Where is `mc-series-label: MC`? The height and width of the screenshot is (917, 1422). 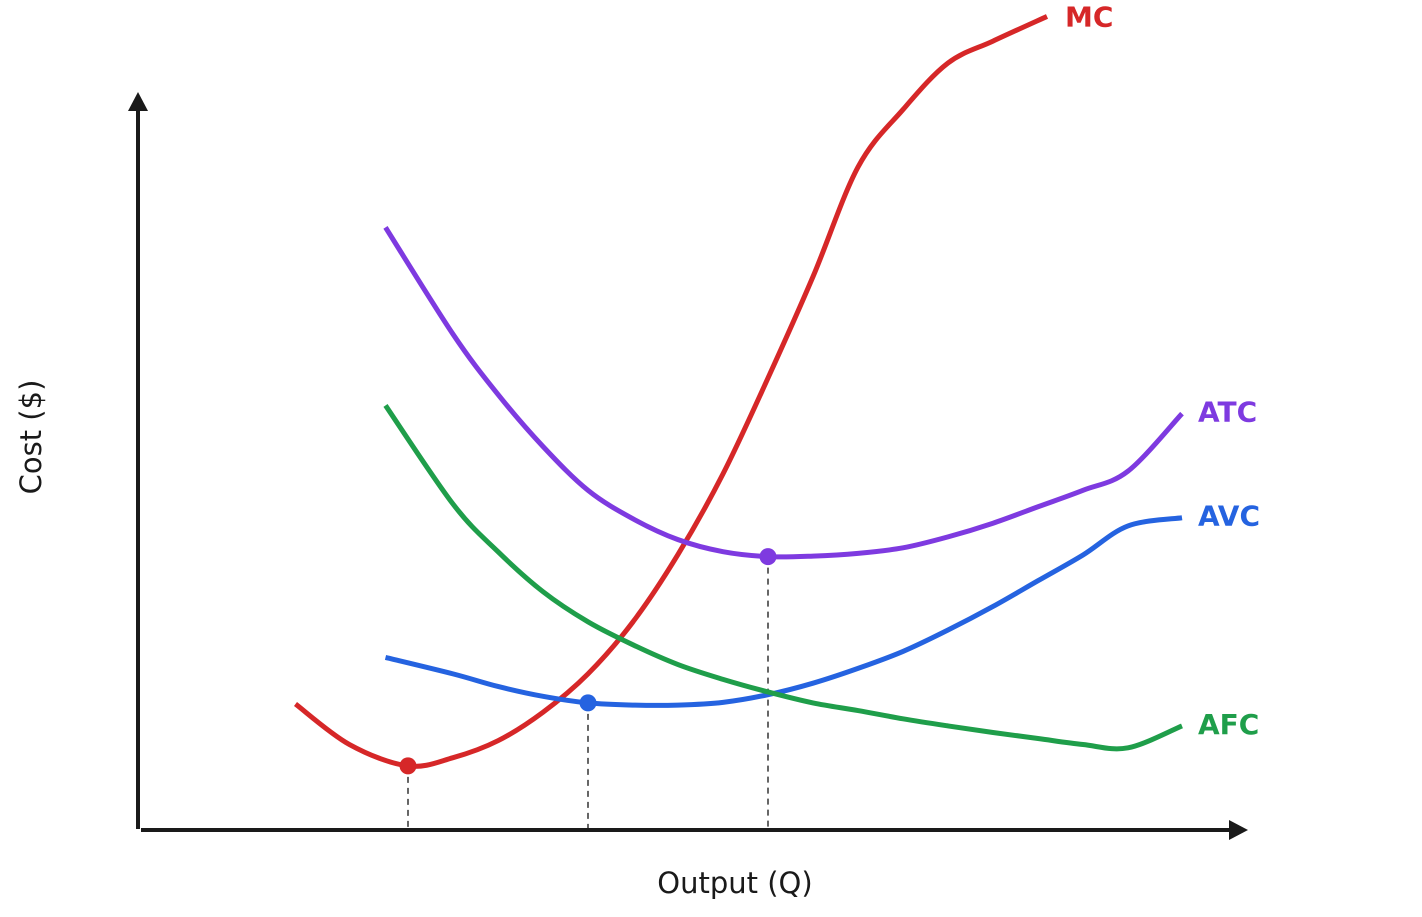
mc-series-label: MC is located at coordinates (1089, 16).